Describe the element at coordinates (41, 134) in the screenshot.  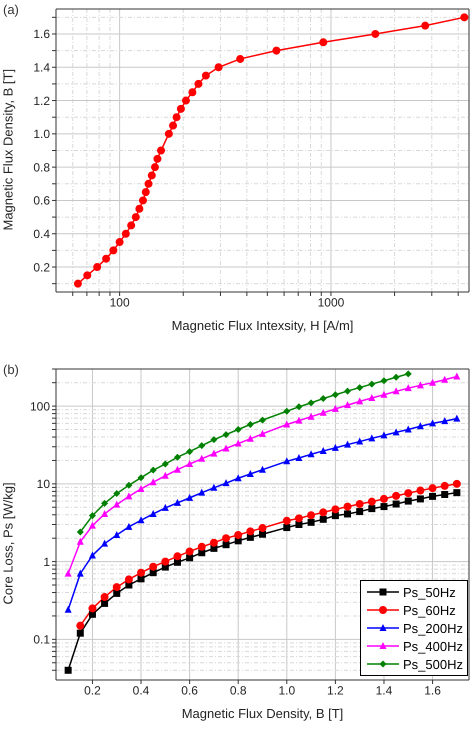
I see `y-tick-label: 1.0` at that location.